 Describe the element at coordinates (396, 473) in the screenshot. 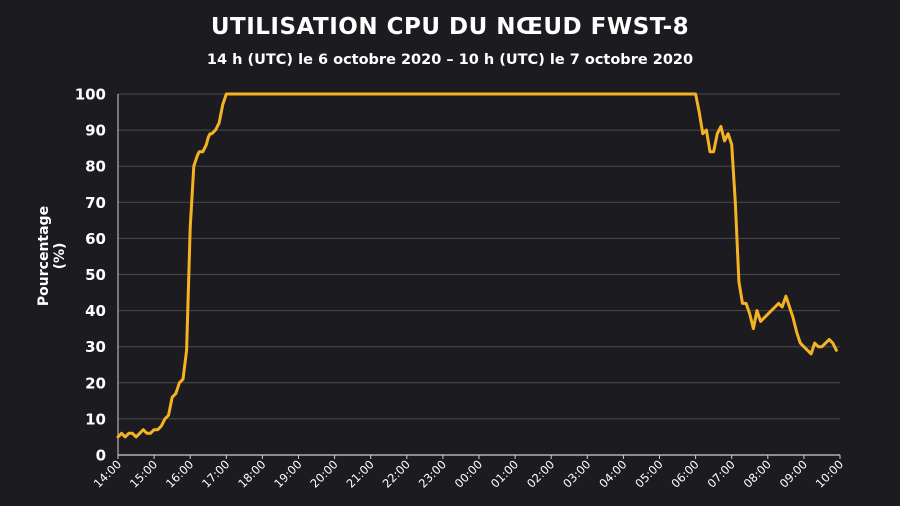

I see `x-tick-label: 22:00` at that location.